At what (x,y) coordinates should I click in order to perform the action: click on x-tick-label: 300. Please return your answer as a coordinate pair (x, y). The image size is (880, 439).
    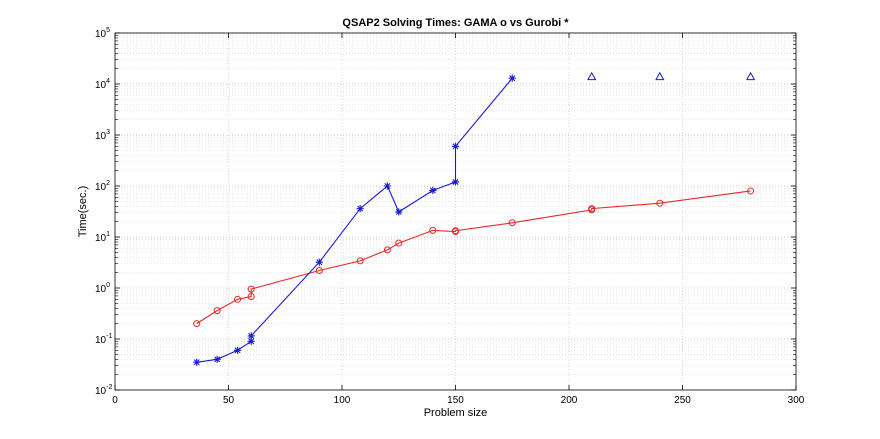
    Looking at the image, I should click on (796, 400).